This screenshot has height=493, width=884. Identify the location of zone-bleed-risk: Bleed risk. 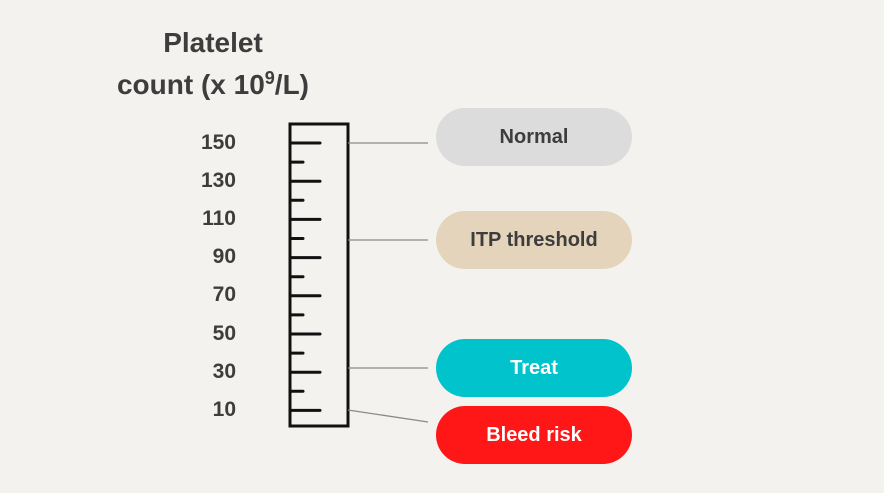
(534, 435).